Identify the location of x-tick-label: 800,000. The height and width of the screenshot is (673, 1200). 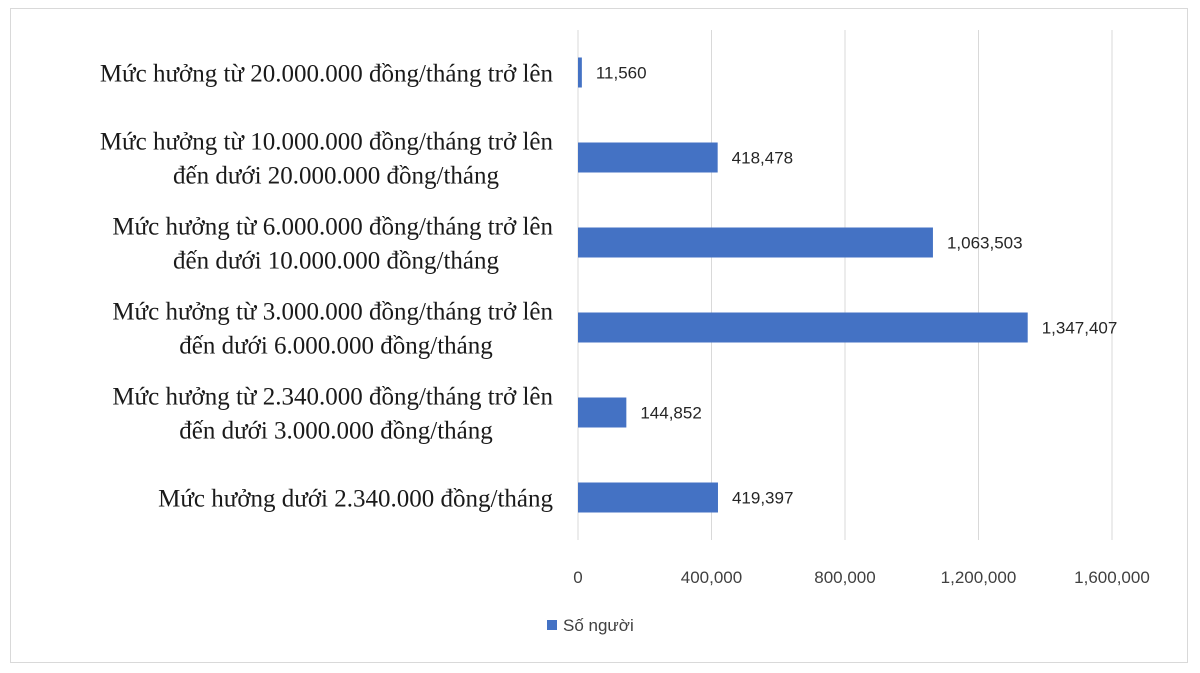
(844, 577).